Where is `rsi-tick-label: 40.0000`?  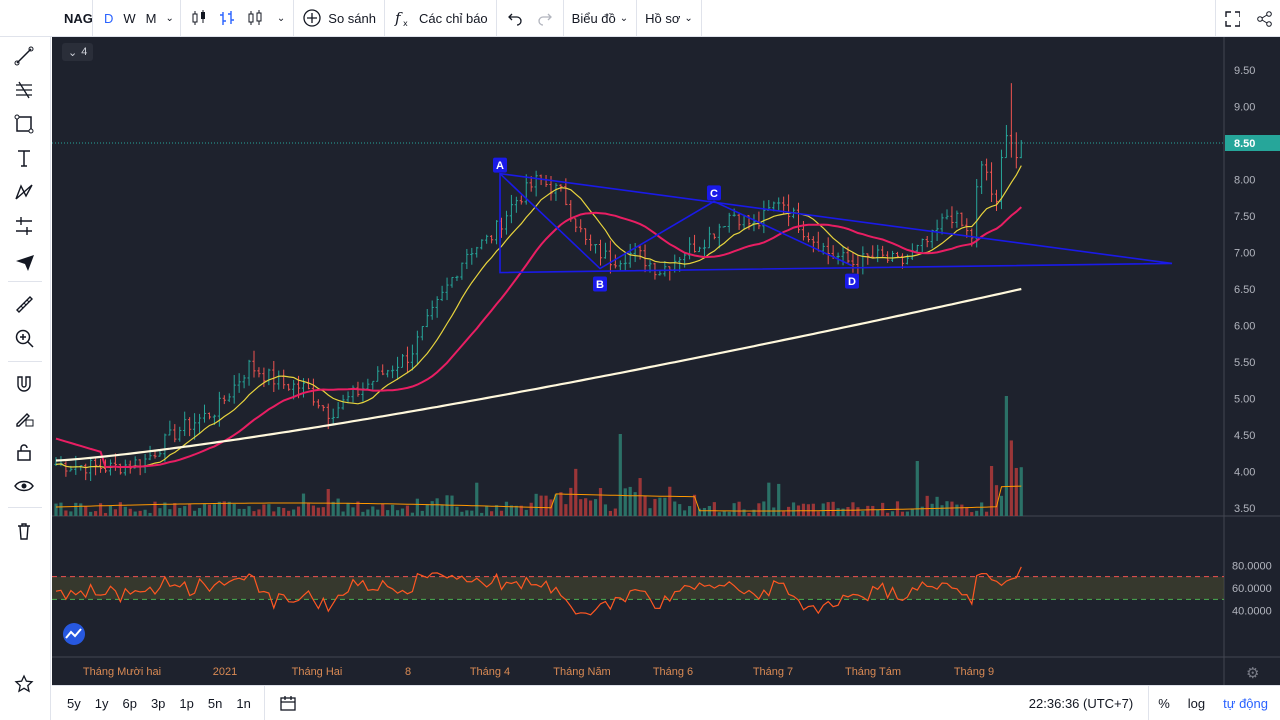
rsi-tick-label: 40.0000 is located at coordinates (1252, 612).